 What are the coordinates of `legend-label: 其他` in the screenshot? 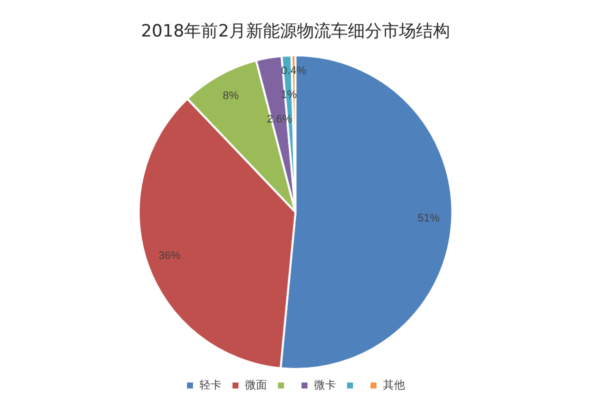 It's located at (394, 385).